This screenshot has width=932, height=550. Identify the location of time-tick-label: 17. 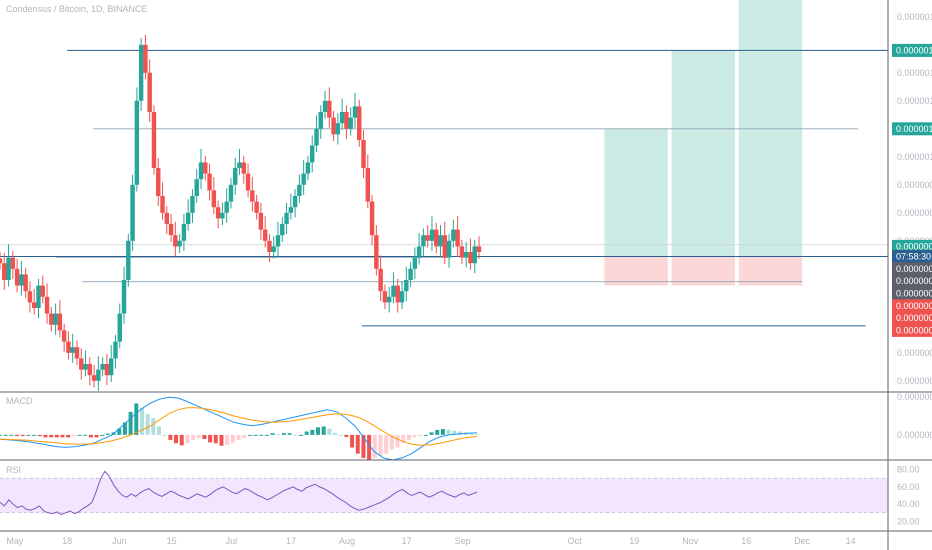
(291, 541).